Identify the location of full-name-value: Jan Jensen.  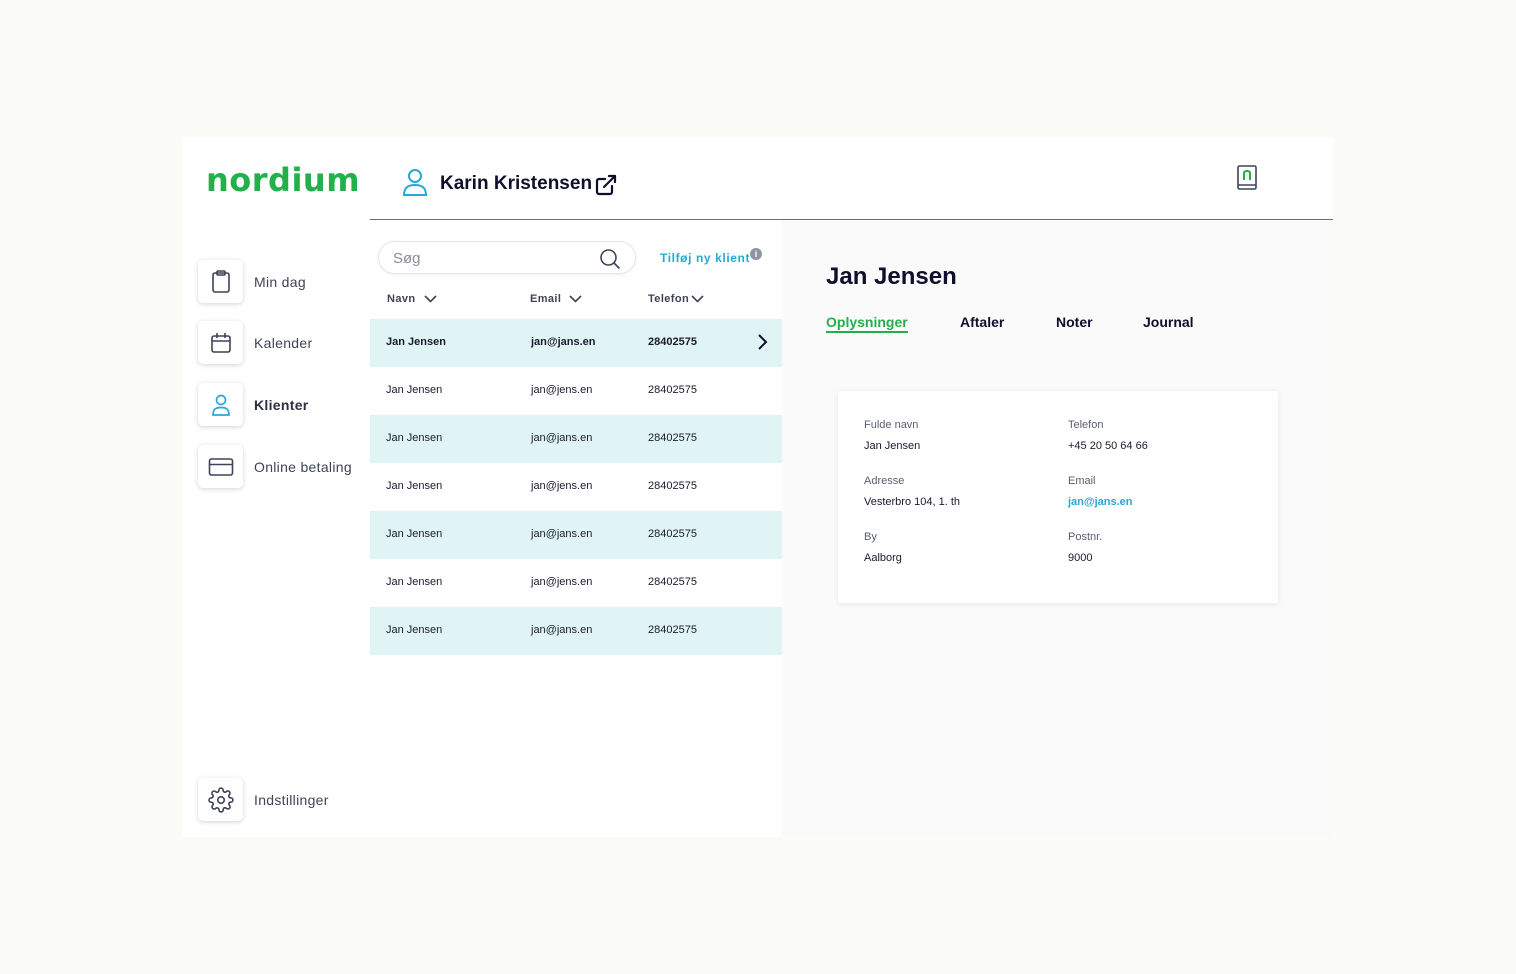
(892, 446).